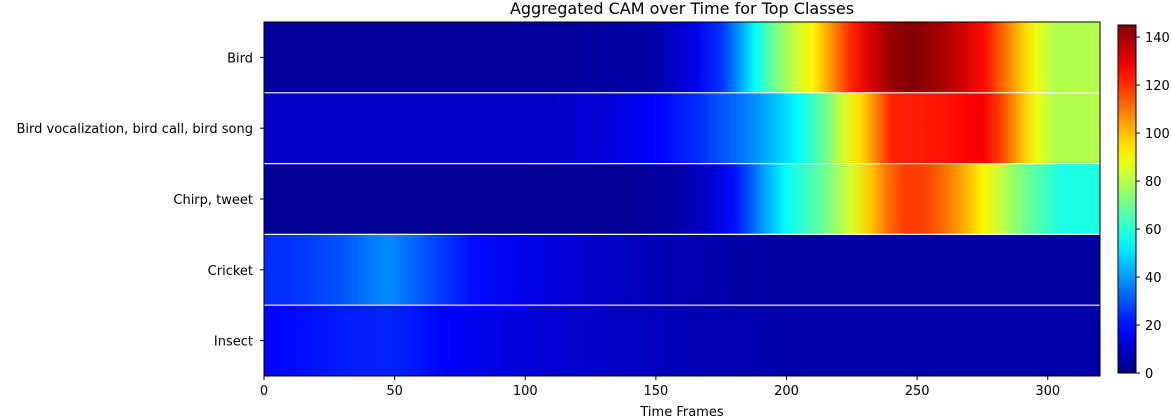  I want to click on y-tick-label: Chirp, tweet, so click(213, 200).